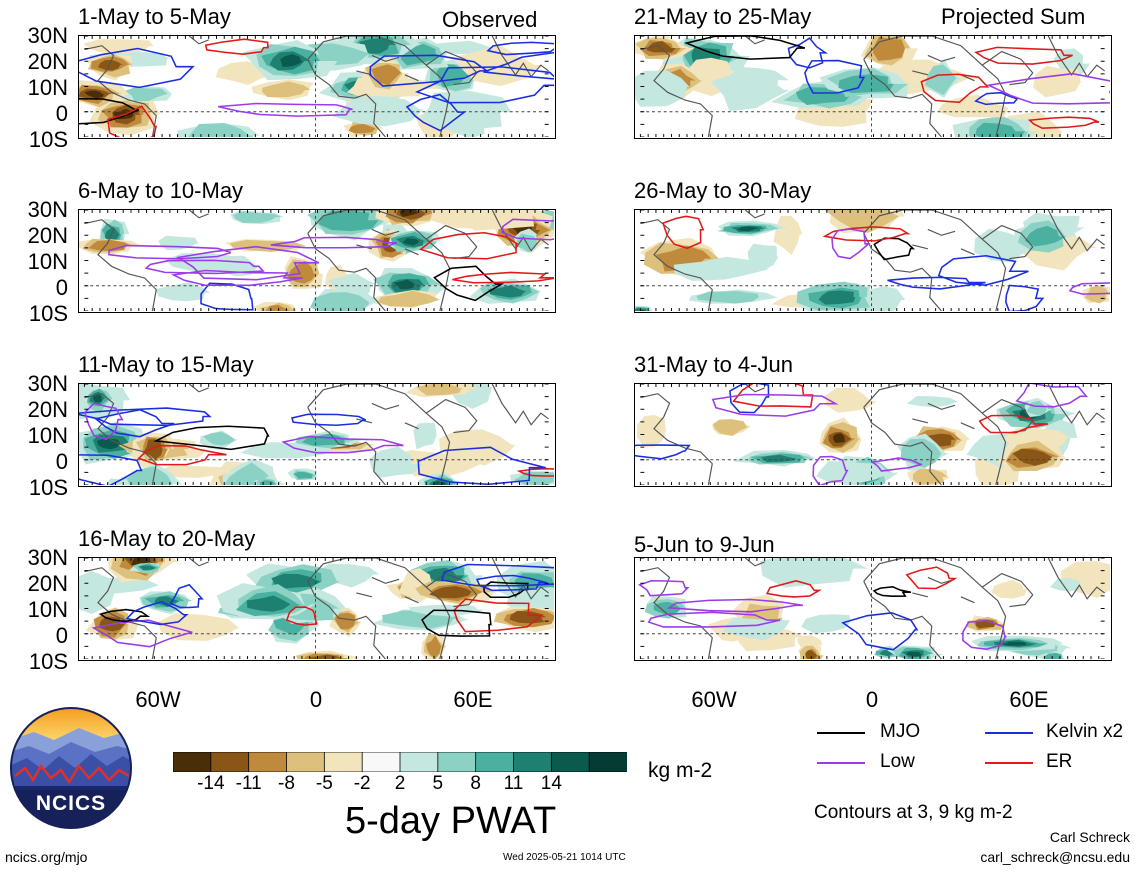  What do you see at coordinates (438, 783) in the screenshot?
I see `colorbar-tick-label: 5` at bounding box center [438, 783].